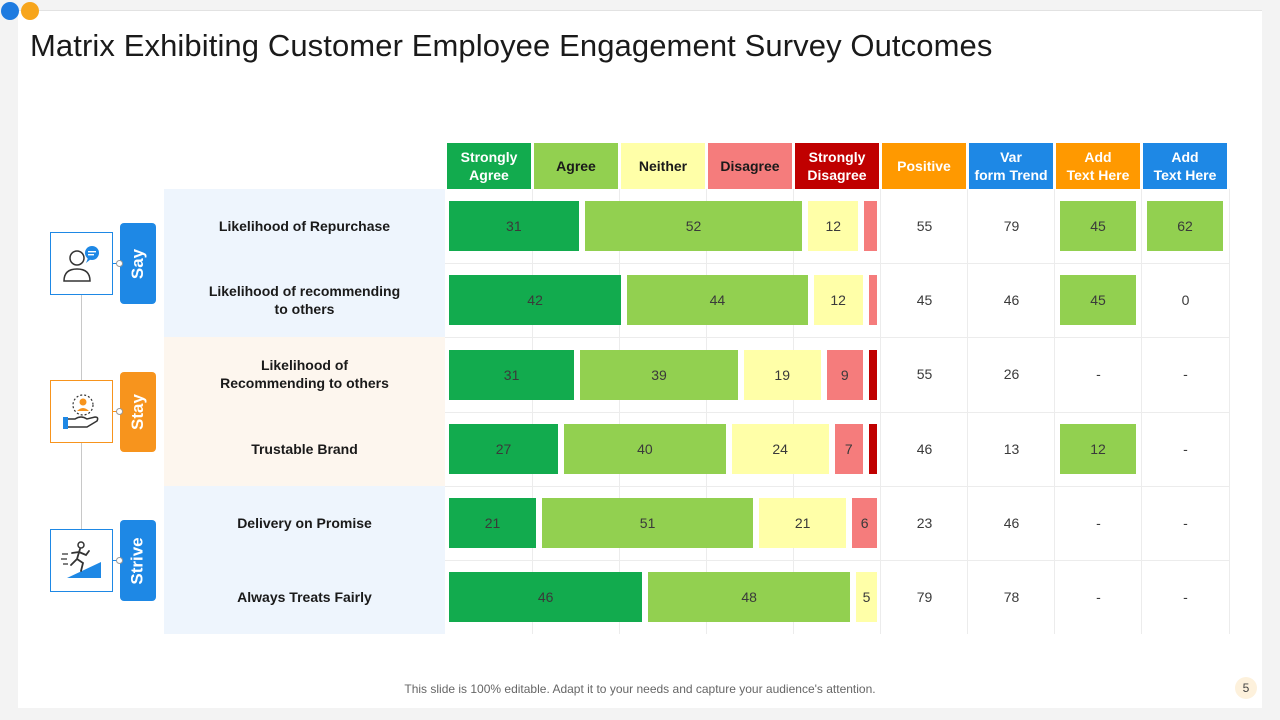  I want to click on row-label: Likelihood of recommending to others, so click(304, 300).